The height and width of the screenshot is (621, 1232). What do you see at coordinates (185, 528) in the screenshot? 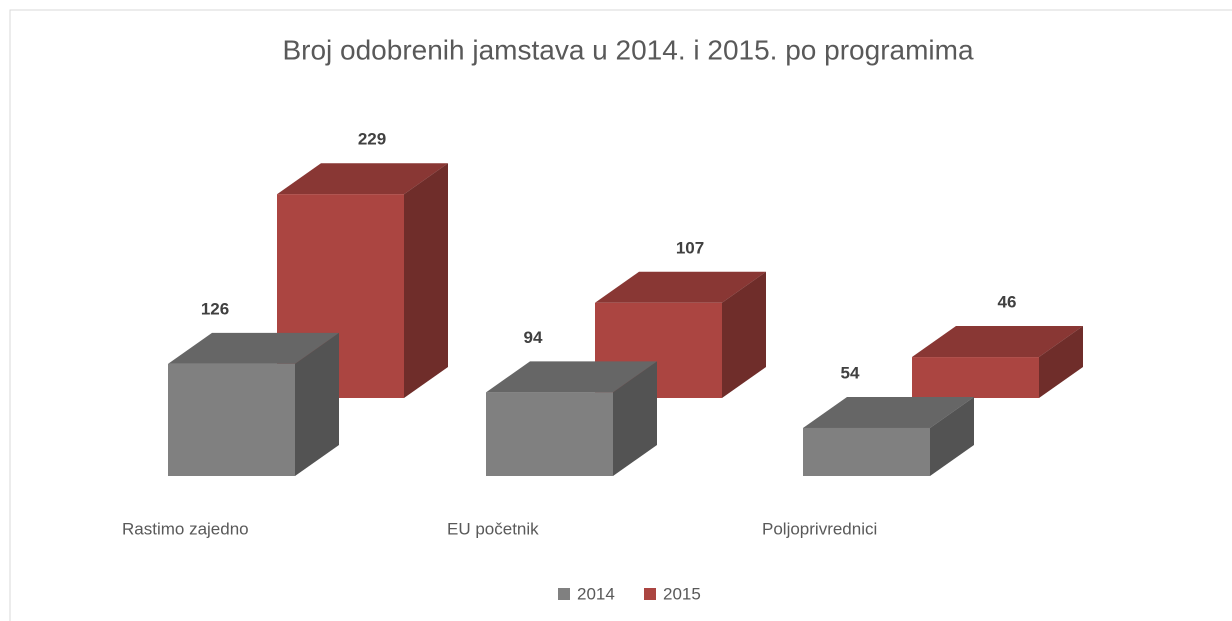
I see `x-tick-label: Rastimo zajedno` at bounding box center [185, 528].